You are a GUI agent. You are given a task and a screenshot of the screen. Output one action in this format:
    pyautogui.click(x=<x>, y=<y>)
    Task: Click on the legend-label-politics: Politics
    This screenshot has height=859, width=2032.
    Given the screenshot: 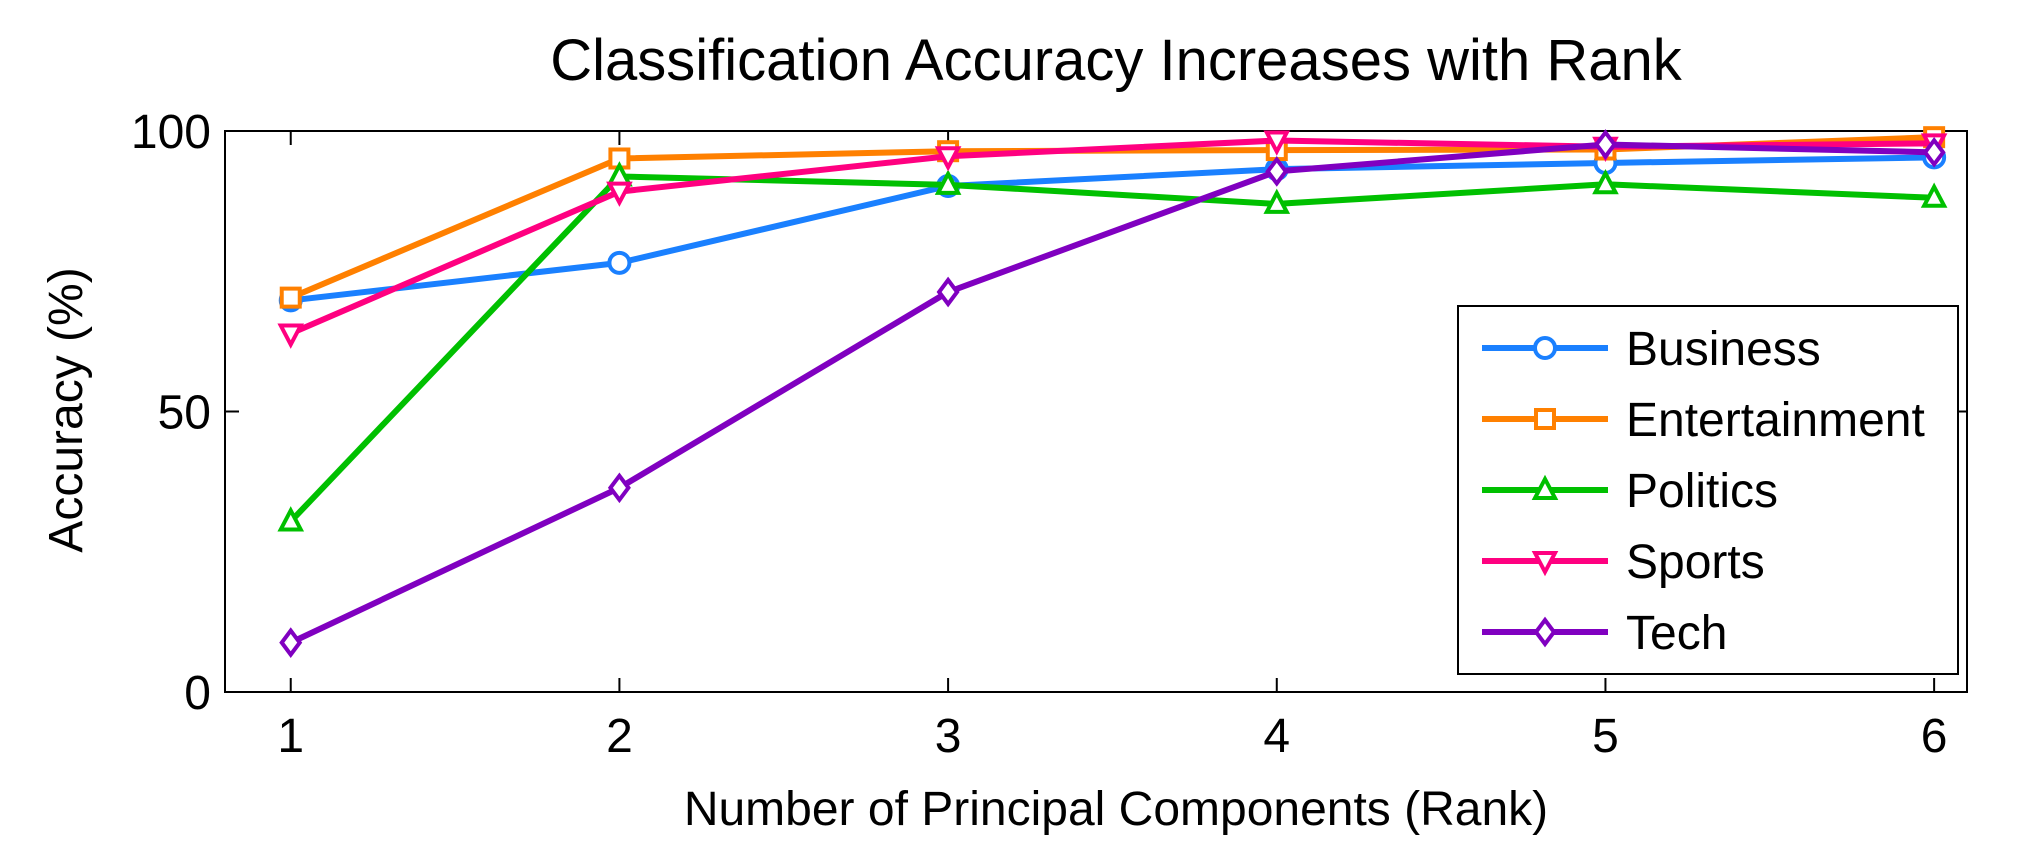 What is the action you would take?
    pyautogui.click(x=1702, y=491)
    